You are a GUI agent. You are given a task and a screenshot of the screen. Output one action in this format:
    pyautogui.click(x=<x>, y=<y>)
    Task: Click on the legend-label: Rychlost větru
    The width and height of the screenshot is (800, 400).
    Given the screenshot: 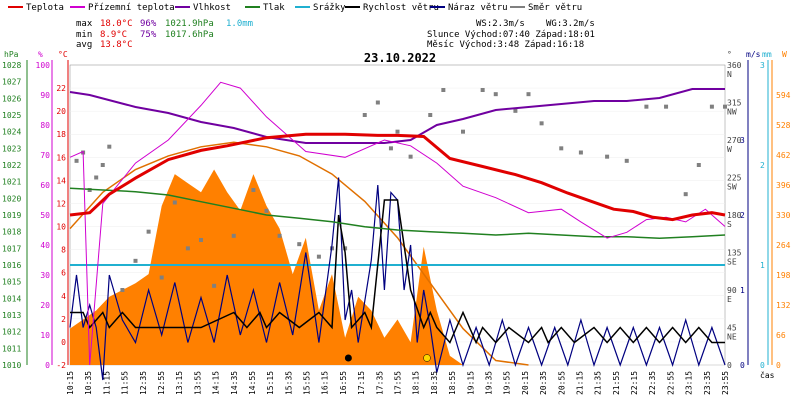 What is the action you would take?
    pyautogui.click(x=401, y=8)
    